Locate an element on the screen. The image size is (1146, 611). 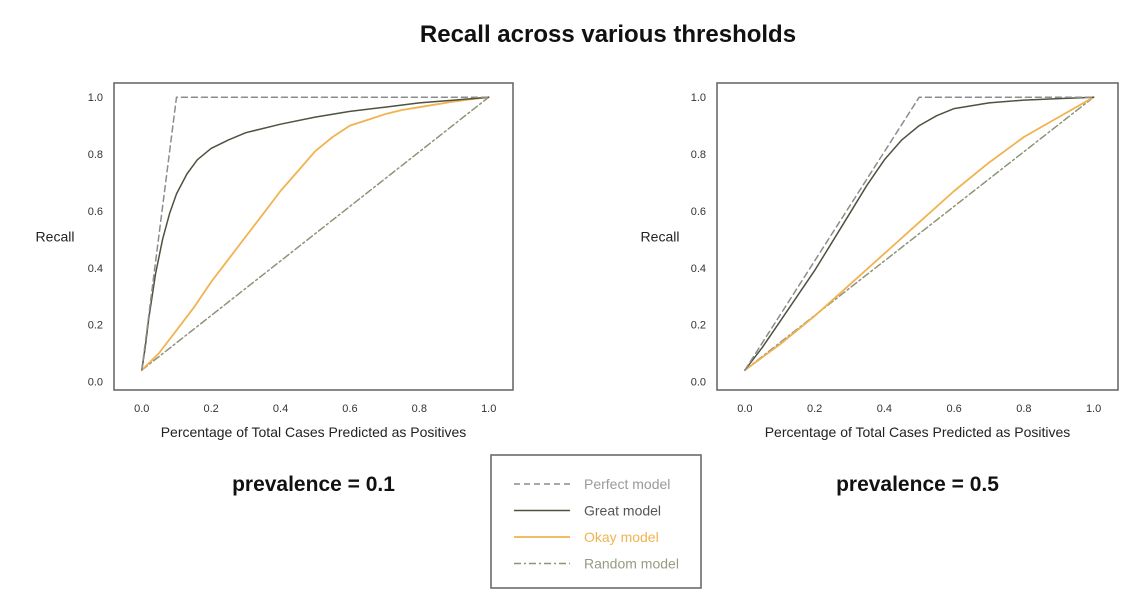
legend-label-perfect: Perfect model is located at coordinates (627, 484).